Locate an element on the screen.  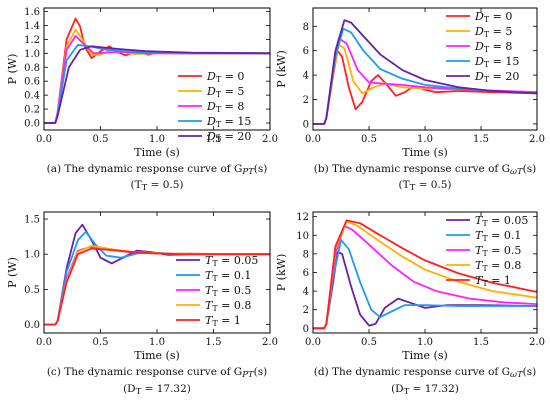
y-tick-label: 0.4 is located at coordinates (32, 96).